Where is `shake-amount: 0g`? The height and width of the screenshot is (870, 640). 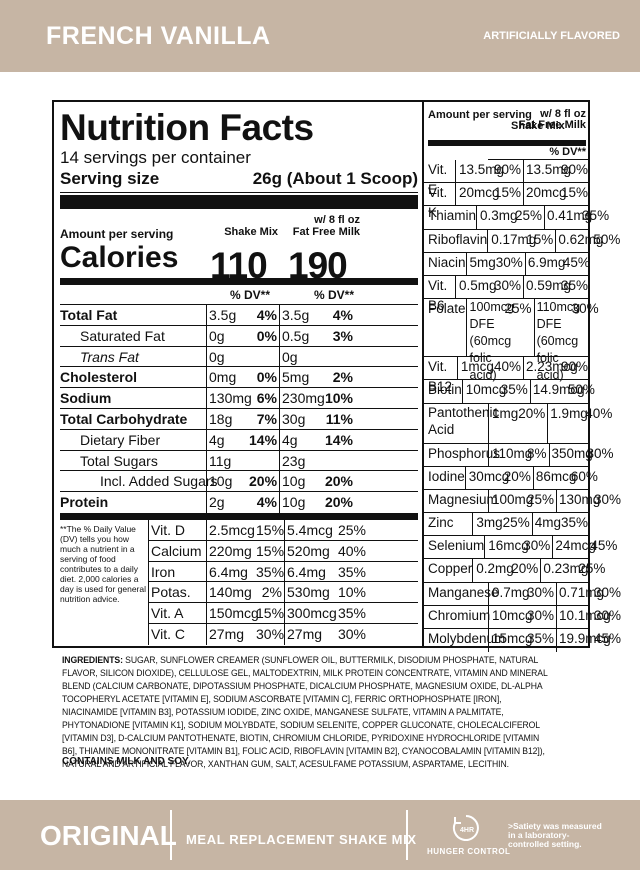
shake-amount: 0g is located at coordinates (227, 335).